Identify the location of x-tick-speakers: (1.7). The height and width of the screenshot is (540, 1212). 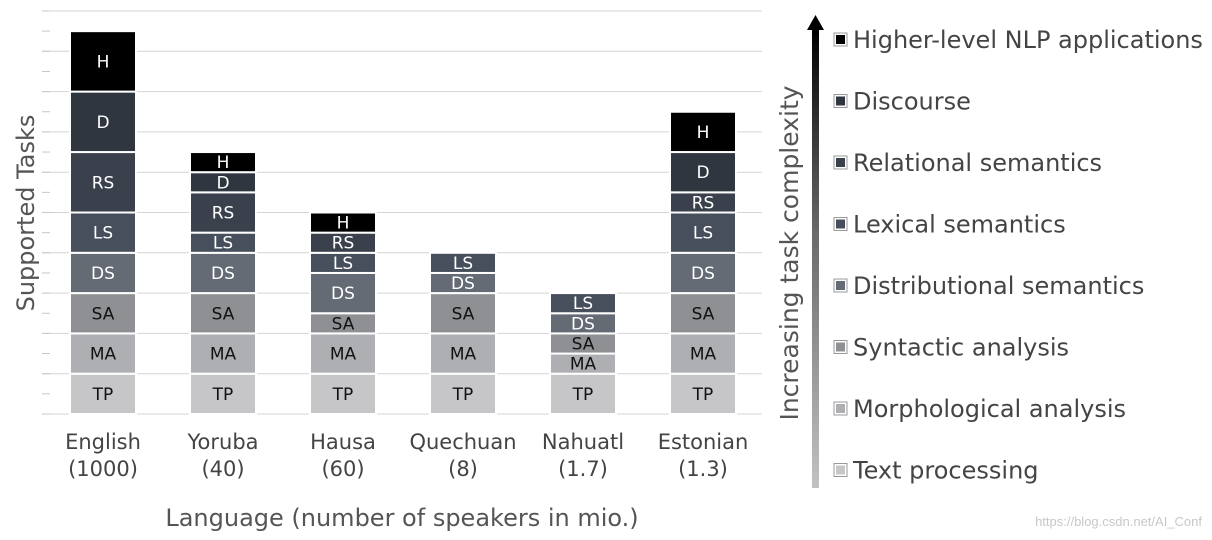
(583, 469).